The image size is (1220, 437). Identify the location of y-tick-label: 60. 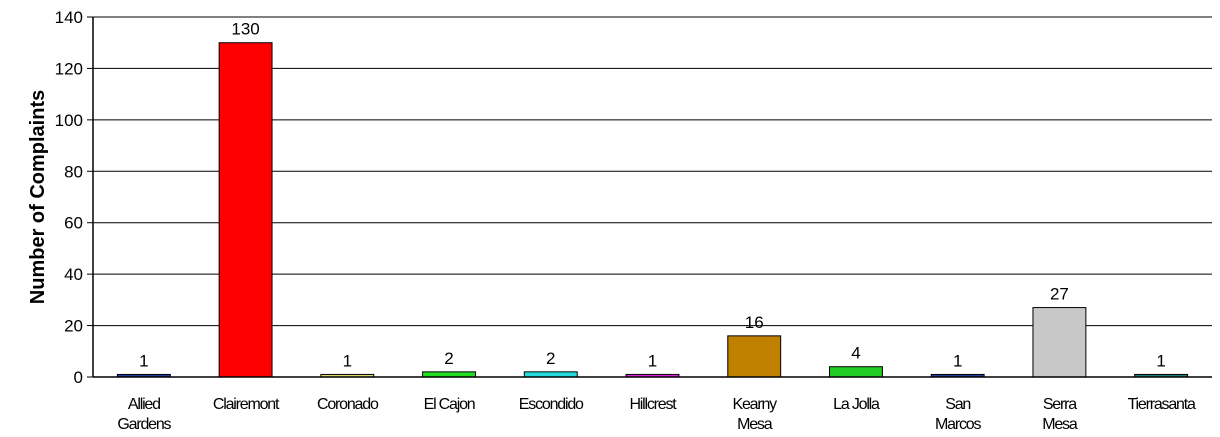
(73, 223).